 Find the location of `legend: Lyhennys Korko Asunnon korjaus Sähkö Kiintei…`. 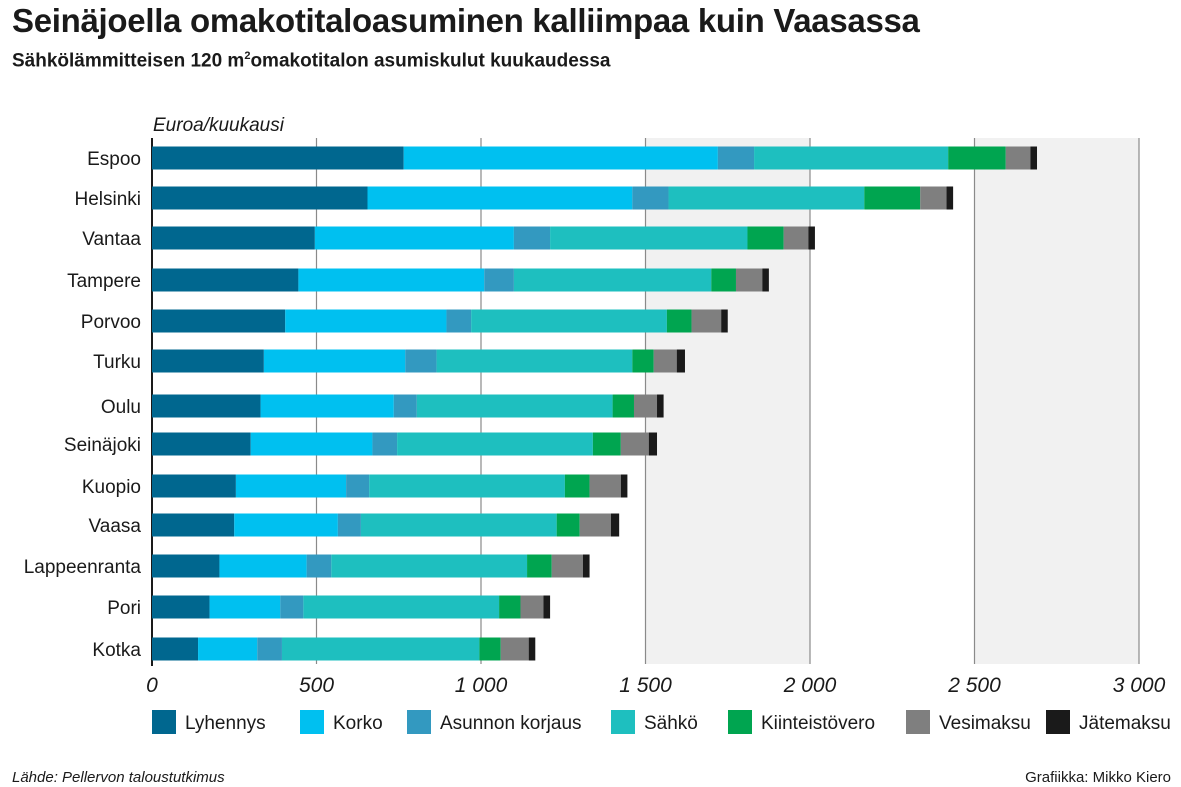

legend: Lyhennys Korko Asunnon korjaus Sähkö Kiintei… is located at coordinates (661, 722).